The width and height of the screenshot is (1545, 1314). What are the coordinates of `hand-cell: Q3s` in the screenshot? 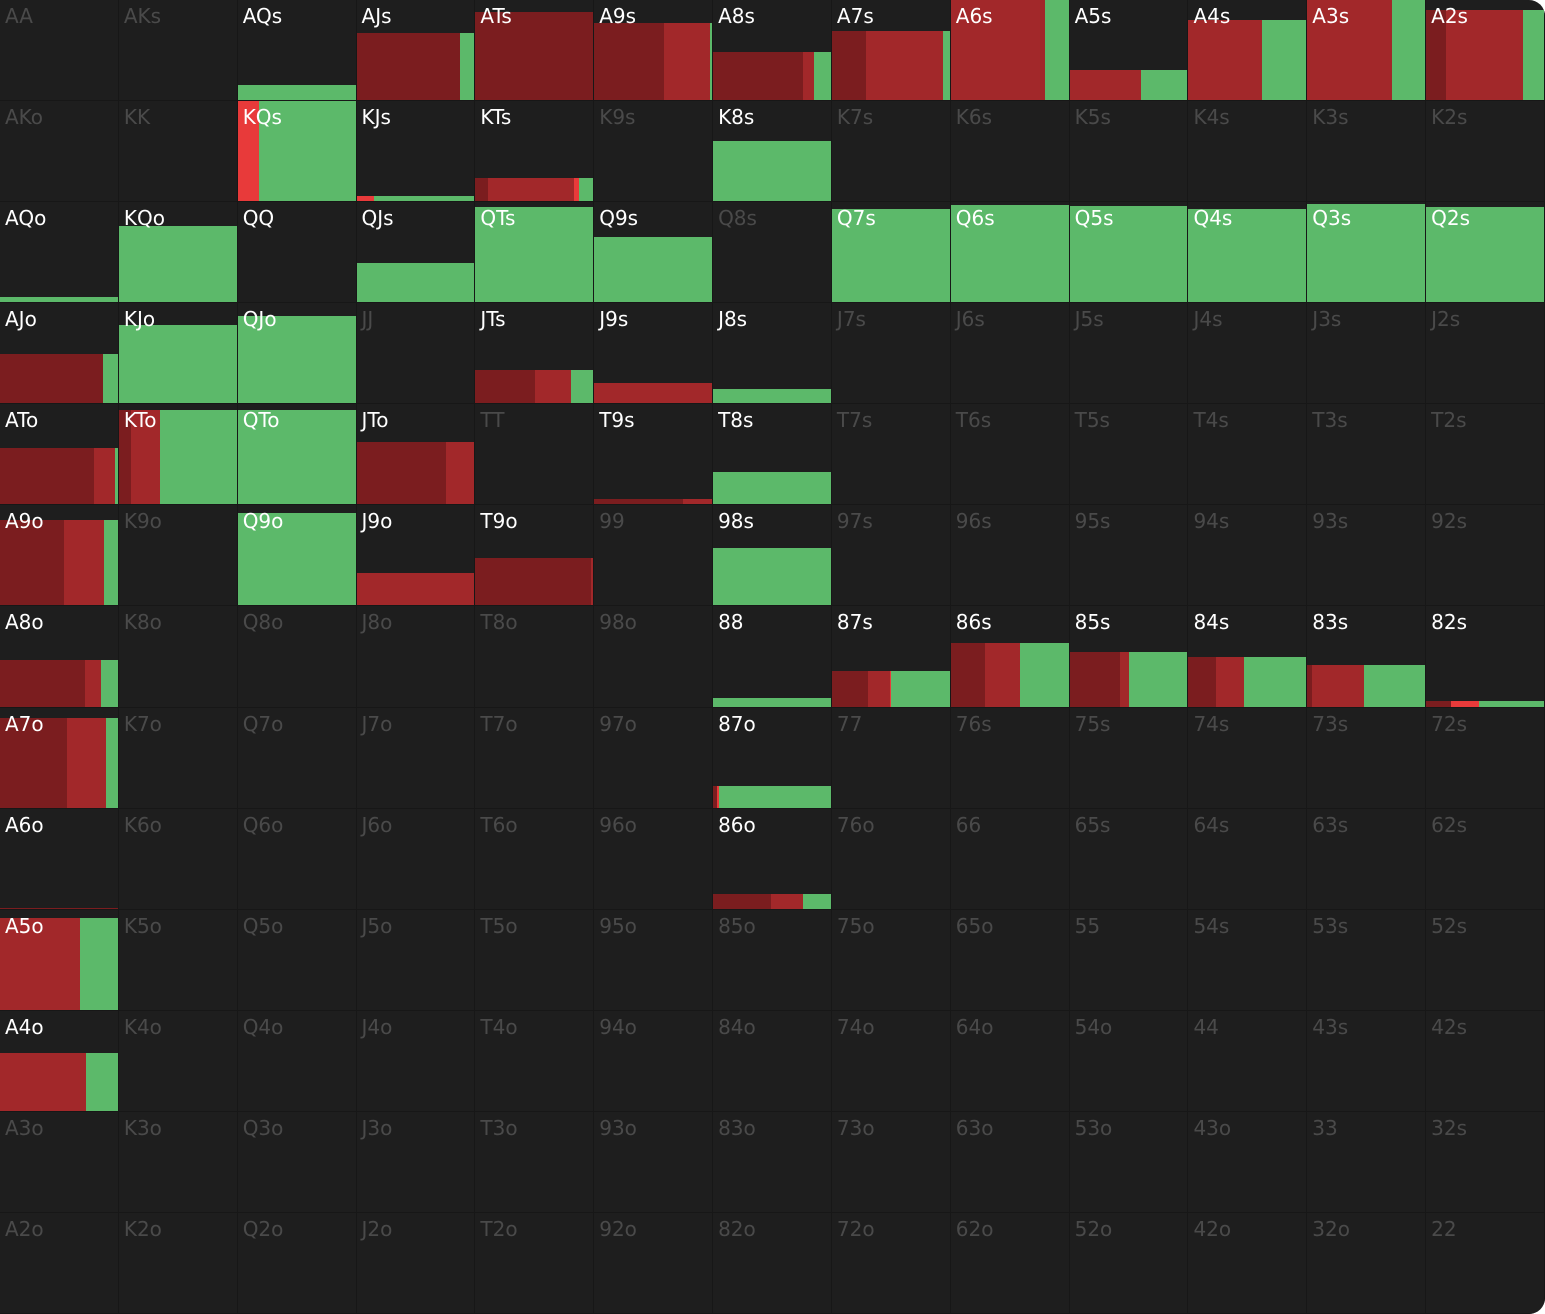 It's located at (1367, 253).